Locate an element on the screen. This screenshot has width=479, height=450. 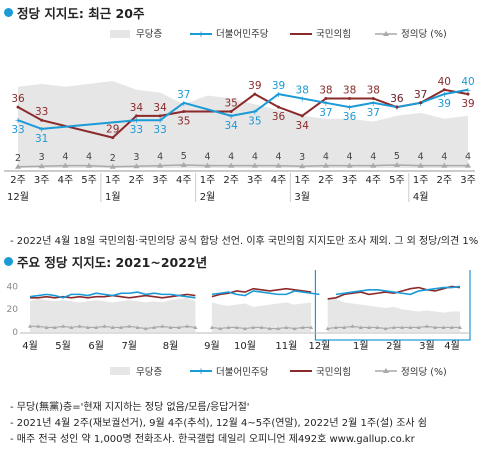
x-tick-month: 2월 is located at coordinates (208, 197).